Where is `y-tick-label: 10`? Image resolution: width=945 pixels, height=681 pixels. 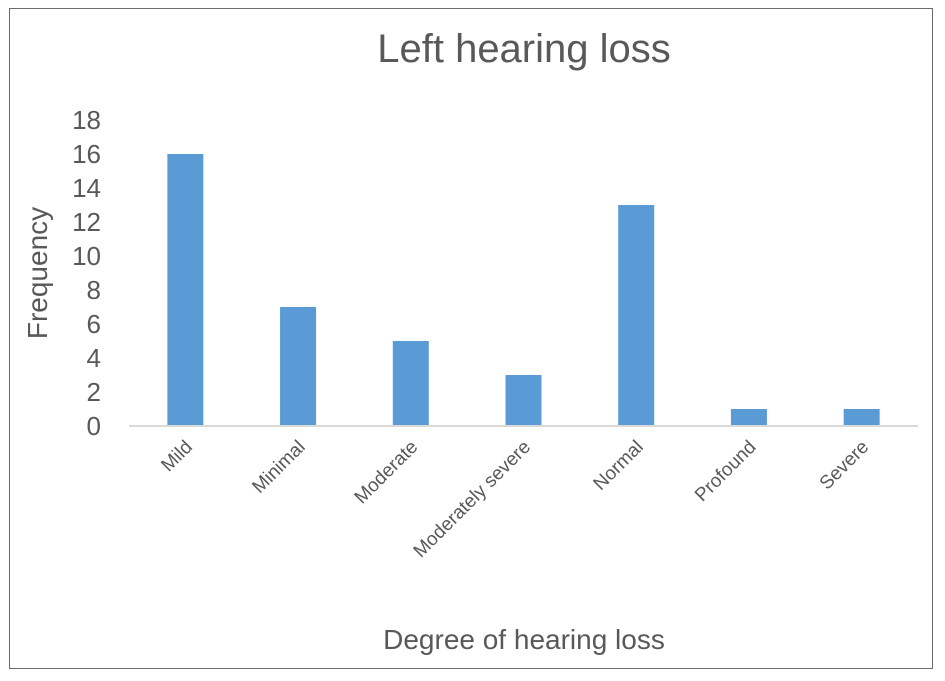 y-tick-label: 10 is located at coordinates (86, 256).